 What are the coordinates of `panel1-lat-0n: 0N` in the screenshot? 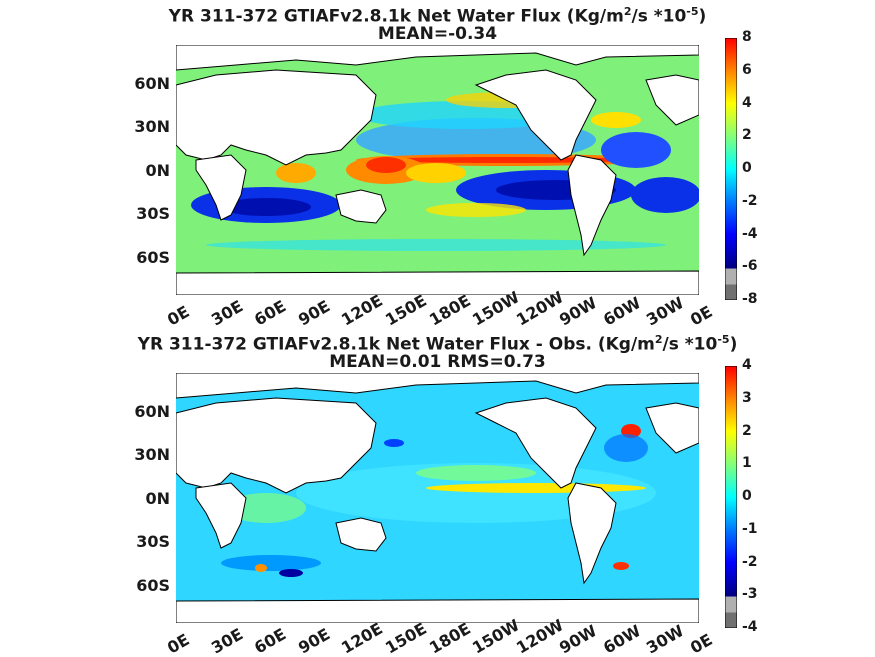 It's located at (157, 170).